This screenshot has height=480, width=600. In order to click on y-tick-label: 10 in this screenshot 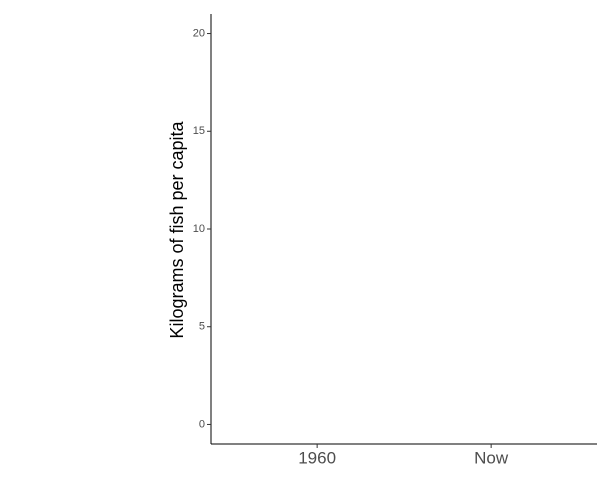, I will do `click(199, 229)`.